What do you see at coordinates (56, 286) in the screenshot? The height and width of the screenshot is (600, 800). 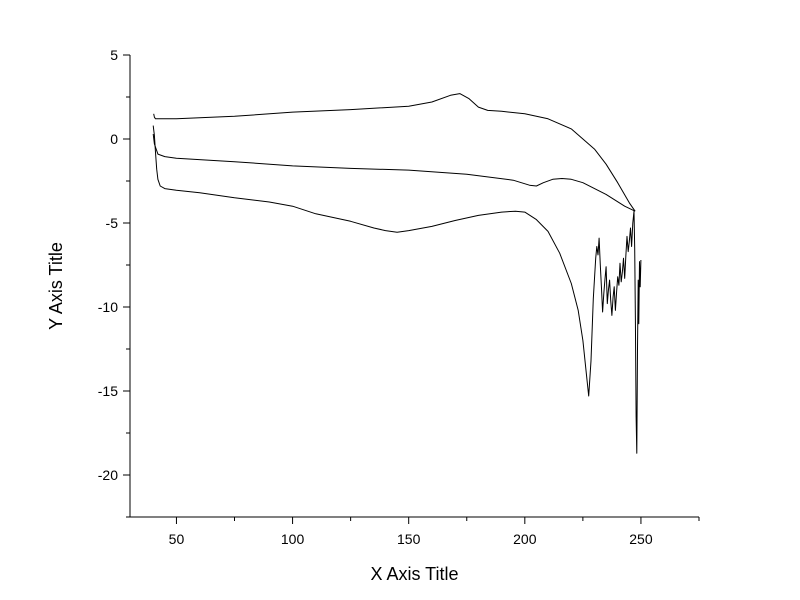 I see `y-axis-title: Y Axis Title` at bounding box center [56, 286].